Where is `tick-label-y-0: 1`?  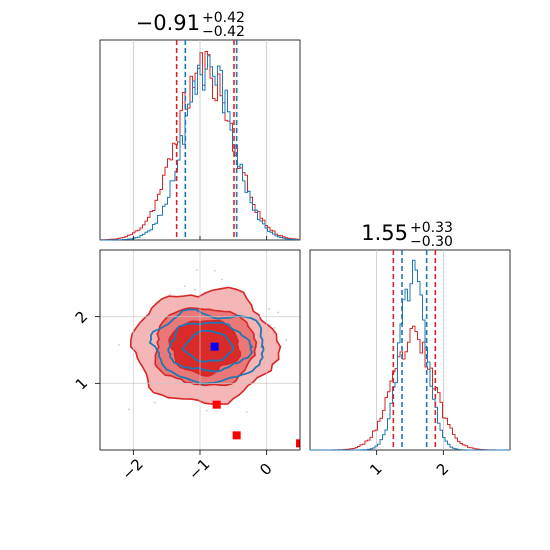 tick-label-y-0: 1 is located at coordinates (81, 383).